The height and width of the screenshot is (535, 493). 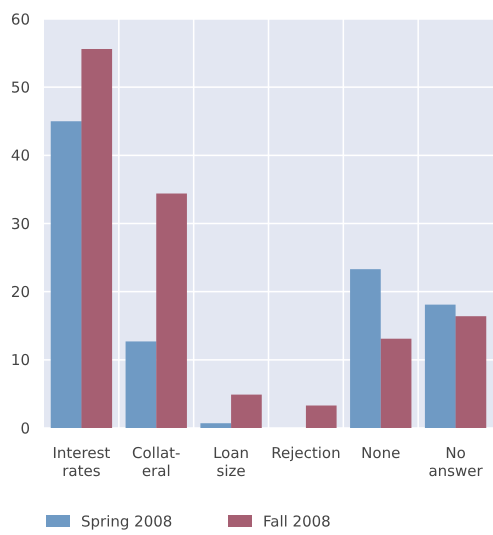 What do you see at coordinates (456, 462) in the screenshot?
I see `x-tick-label: No answer` at bounding box center [456, 462].